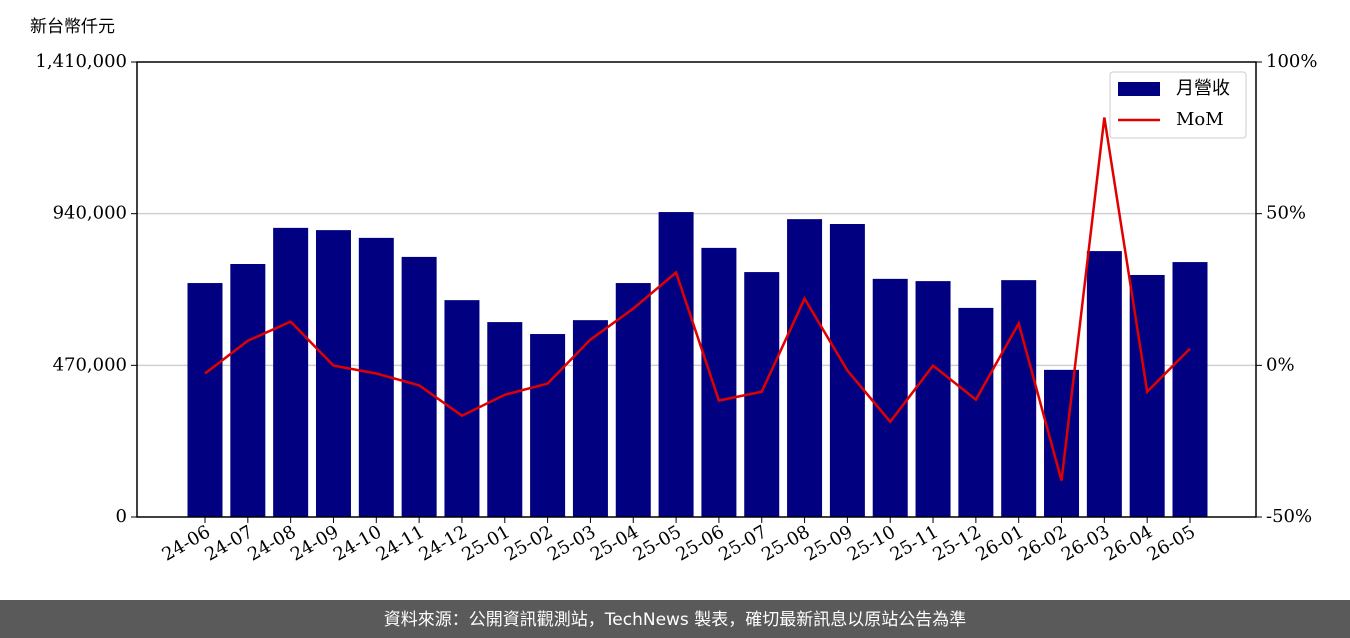  I want to click on x-tick-label: 25-01, so click(485, 543).